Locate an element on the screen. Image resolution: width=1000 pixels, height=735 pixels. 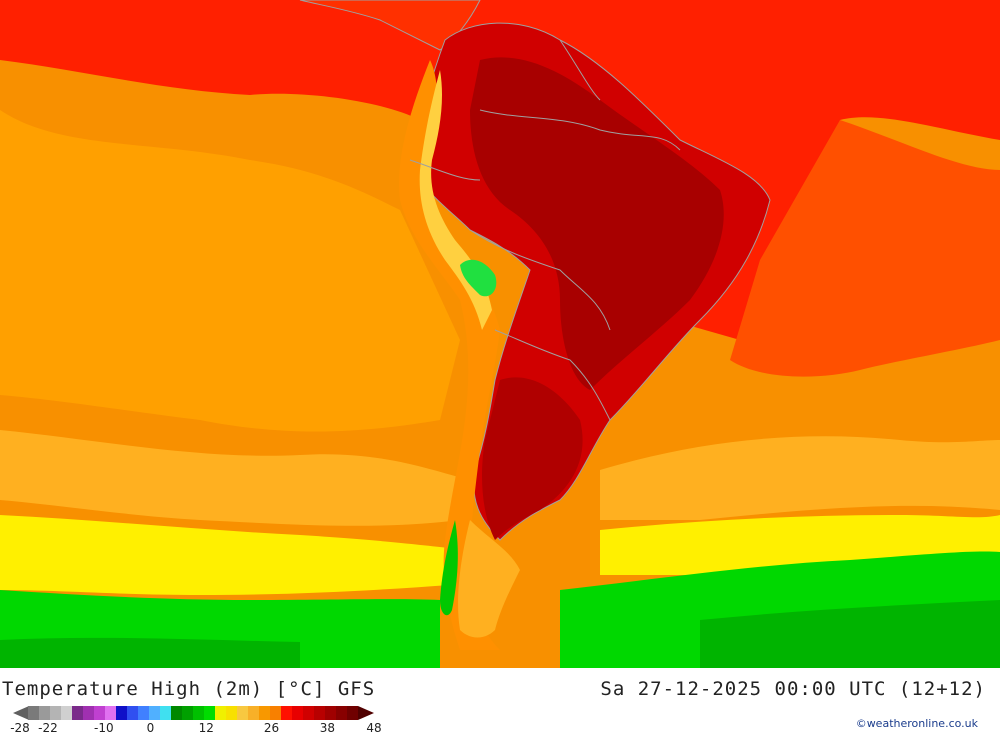
ocean-band-yellow is located at coordinates (500, 555).